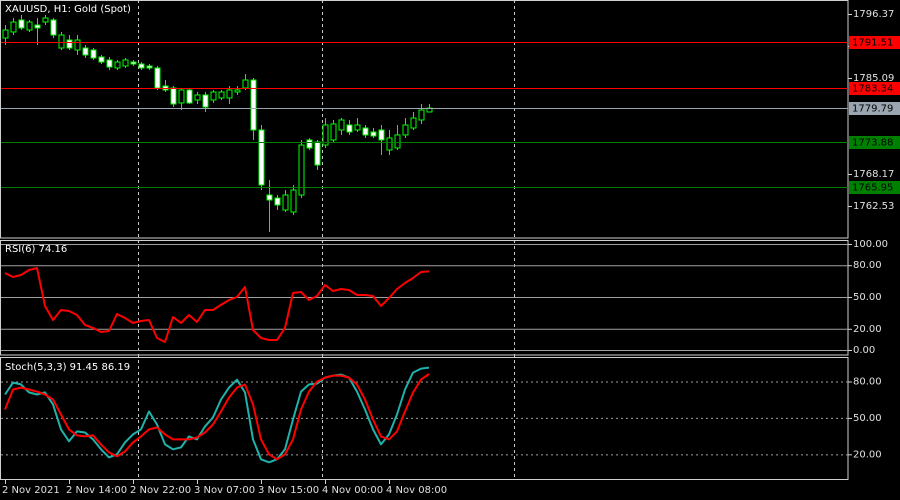 The image size is (900, 500). I want to click on x-tick-label: 3 Nov 15:00, so click(288, 490).